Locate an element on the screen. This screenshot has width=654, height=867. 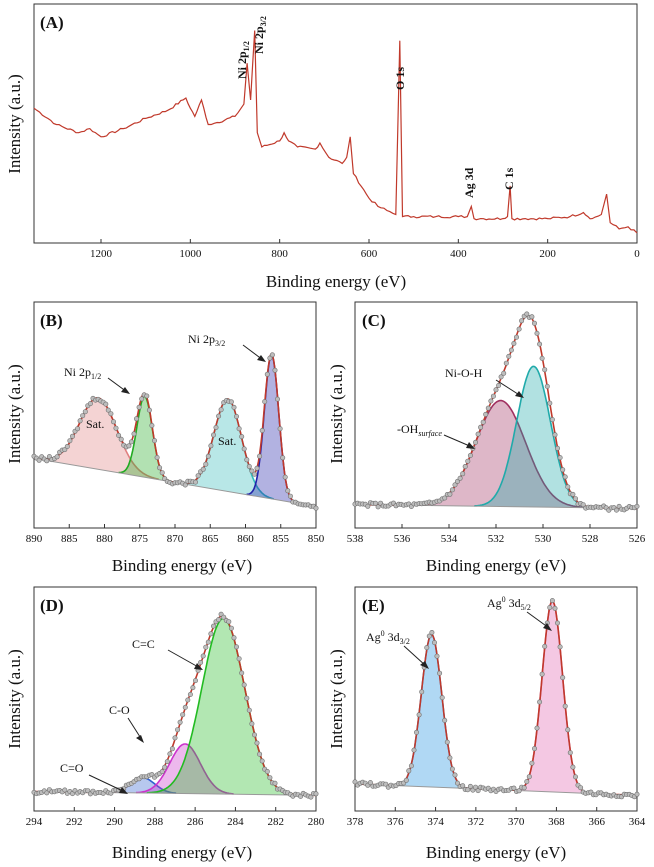
panel-b-label: (B) is located at coordinates (51, 320).